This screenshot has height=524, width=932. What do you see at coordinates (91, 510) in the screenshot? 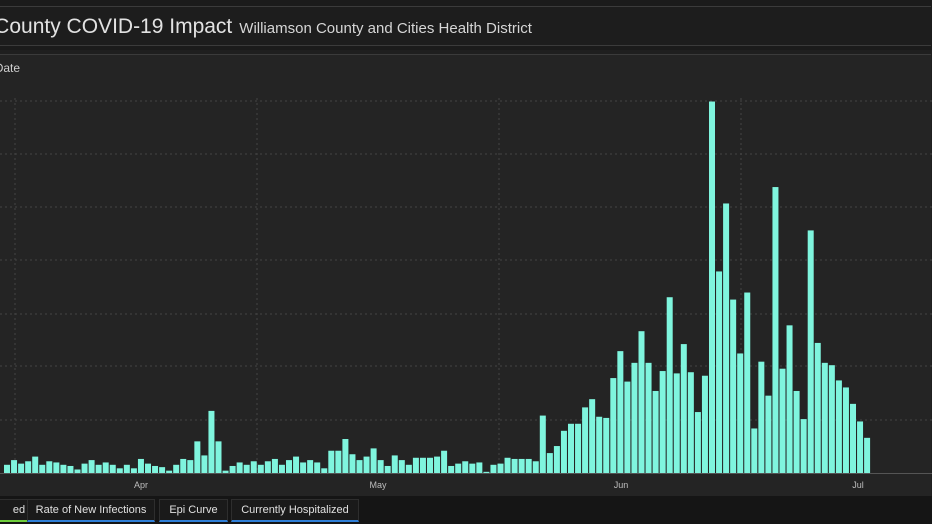
I see `tab-rate-of-new-infections: Rate of New Infections` at bounding box center [91, 510].